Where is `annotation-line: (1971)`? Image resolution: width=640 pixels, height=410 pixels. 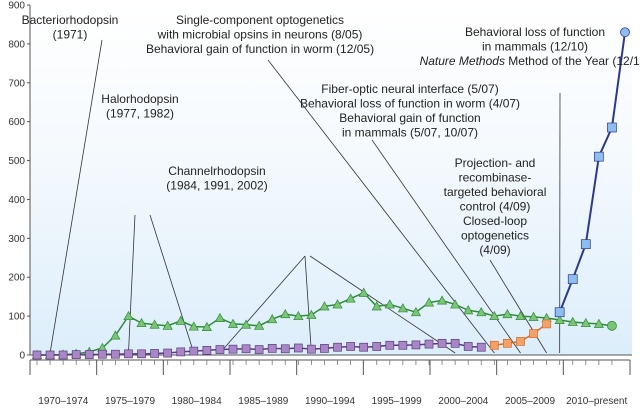
annotation-line: (1971) is located at coordinates (70, 35).